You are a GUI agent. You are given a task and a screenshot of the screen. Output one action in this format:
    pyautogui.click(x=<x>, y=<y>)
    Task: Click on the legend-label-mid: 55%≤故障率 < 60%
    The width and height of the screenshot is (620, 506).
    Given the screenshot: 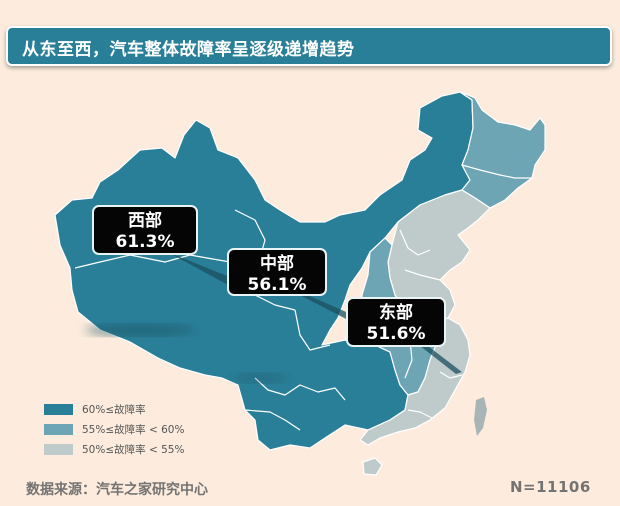 What is the action you would take?
    pyautogui.click(x=133, y=430)
    